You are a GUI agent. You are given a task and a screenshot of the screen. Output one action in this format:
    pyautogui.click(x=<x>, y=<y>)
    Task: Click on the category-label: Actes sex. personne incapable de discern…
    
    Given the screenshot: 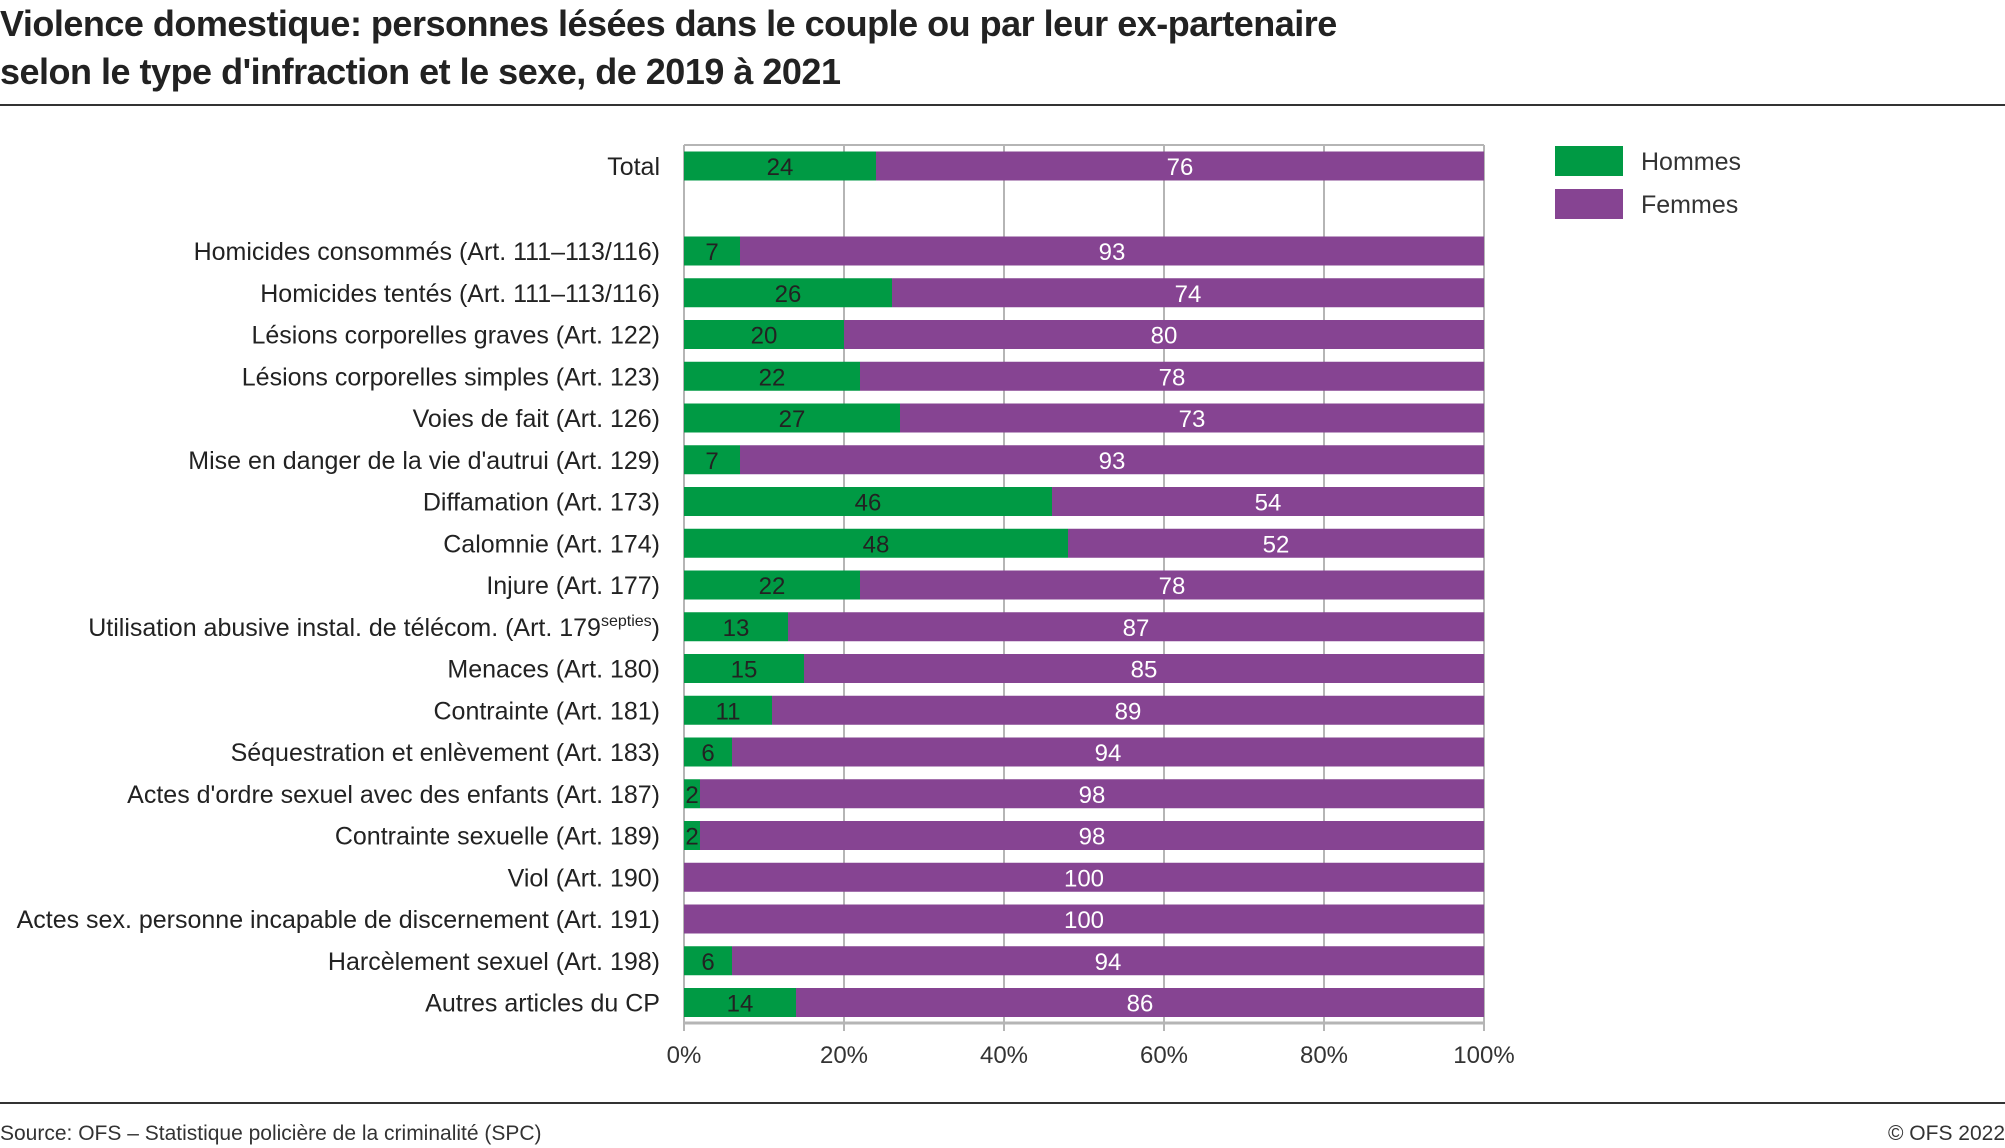 What is the action you would take?
    pyautogui.click(x=338, y=920)
    